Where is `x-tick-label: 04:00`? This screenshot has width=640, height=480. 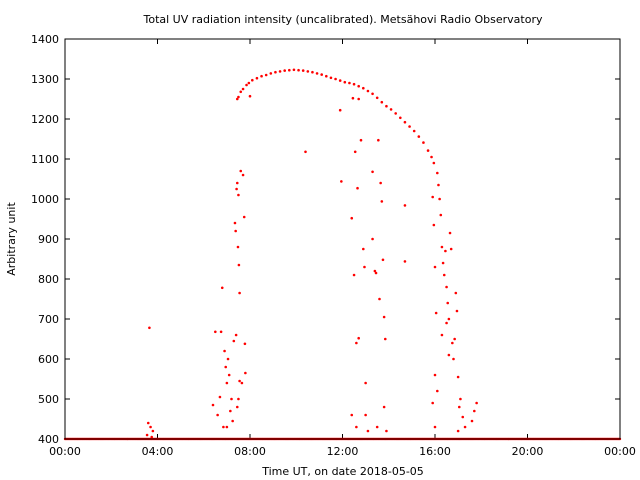 x-tick-label: 04:00 is located at coordinates (158, 451).